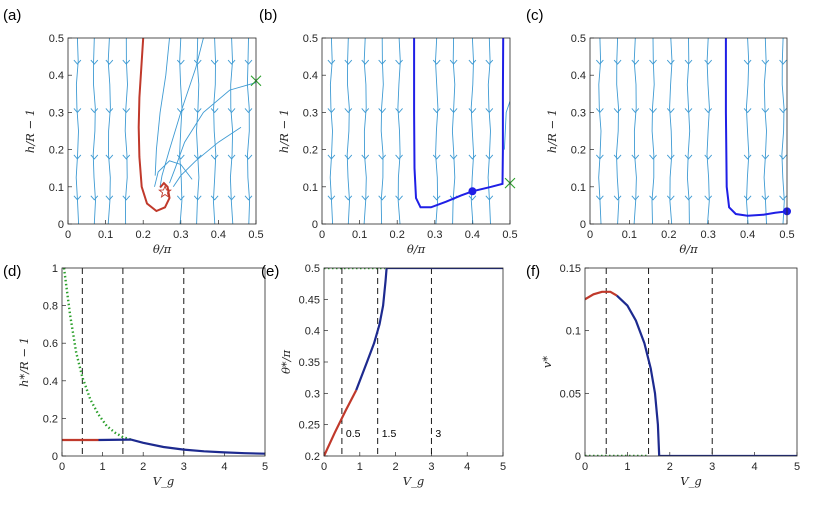 The image size is (831, 513). Describe the element at coordinates (413, 481) in the screenshot. I see `x-axis-label: V_g` at that location.